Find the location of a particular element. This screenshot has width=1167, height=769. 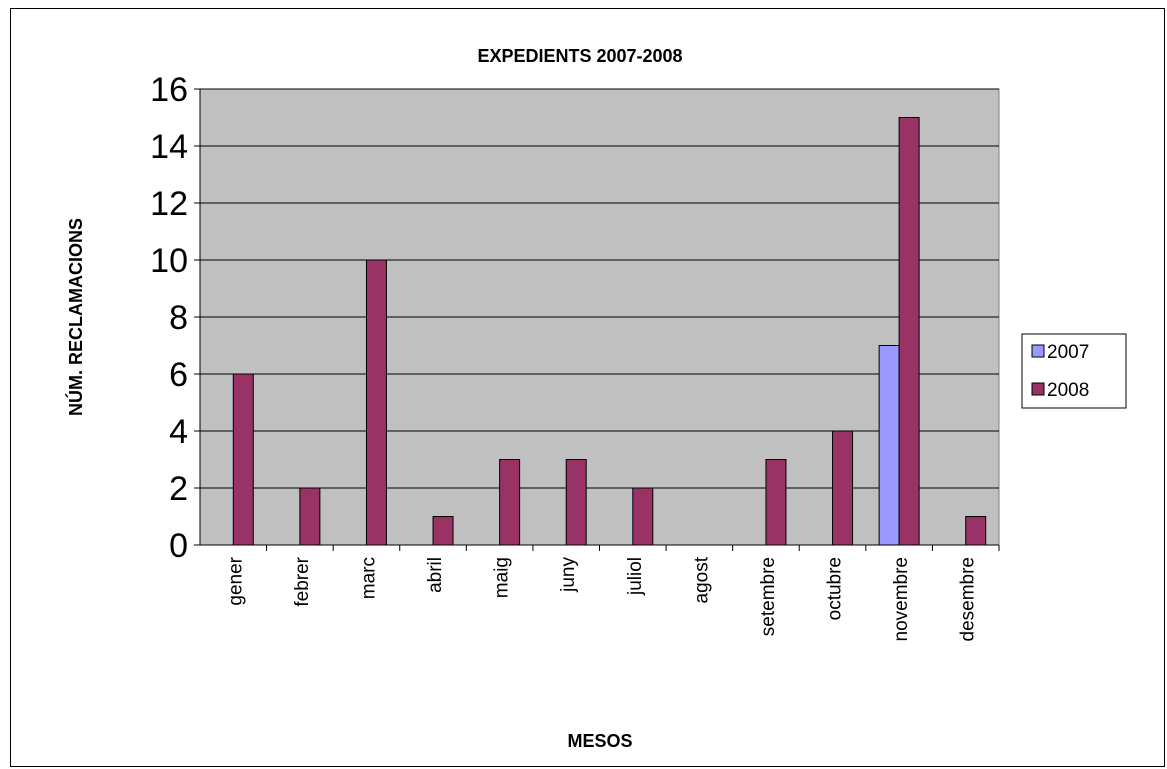

x-tick-label-juliol: juliol is located at coordinates (635, 576).